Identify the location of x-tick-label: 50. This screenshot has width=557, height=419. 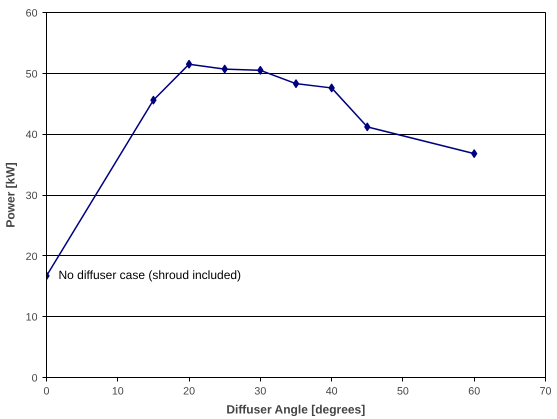
(403, 392).